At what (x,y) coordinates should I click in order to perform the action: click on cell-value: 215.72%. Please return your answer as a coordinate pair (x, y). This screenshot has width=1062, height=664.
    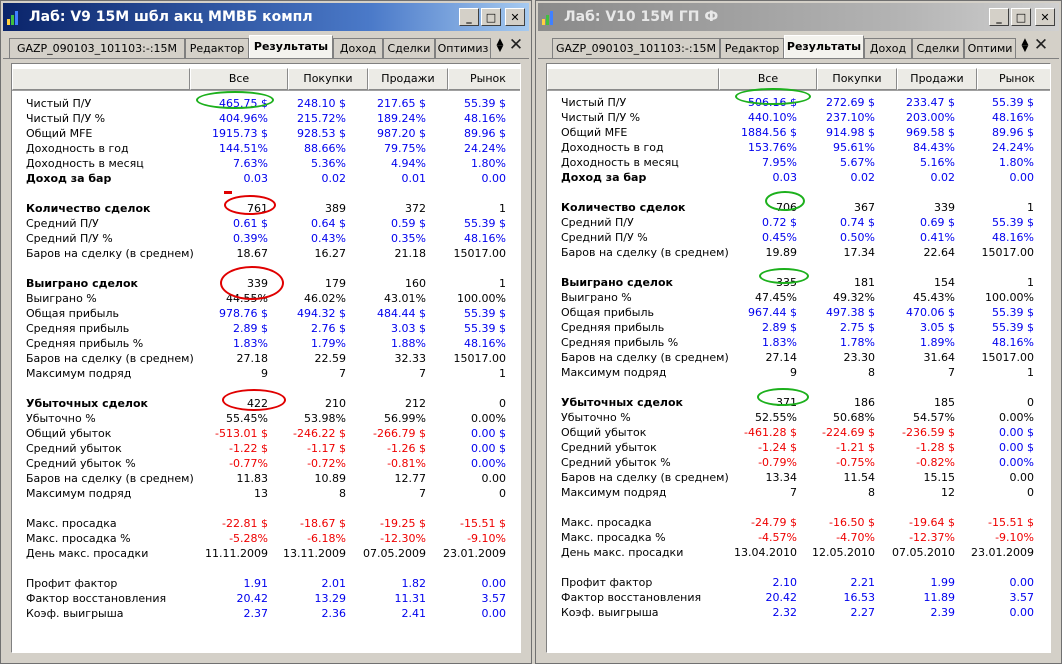
    Looking at the image, I should click on (321, 118).